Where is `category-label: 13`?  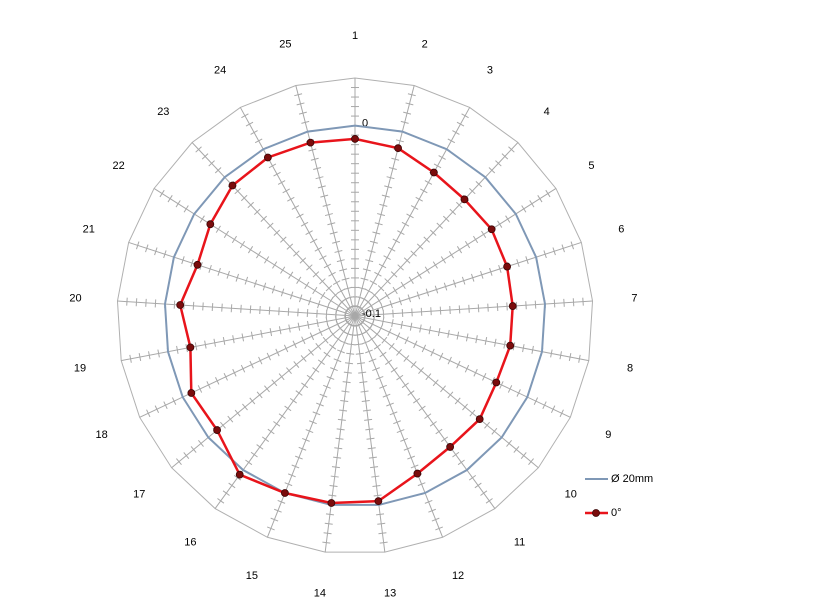
category-label: 13 is located at coordinates (390, 594).